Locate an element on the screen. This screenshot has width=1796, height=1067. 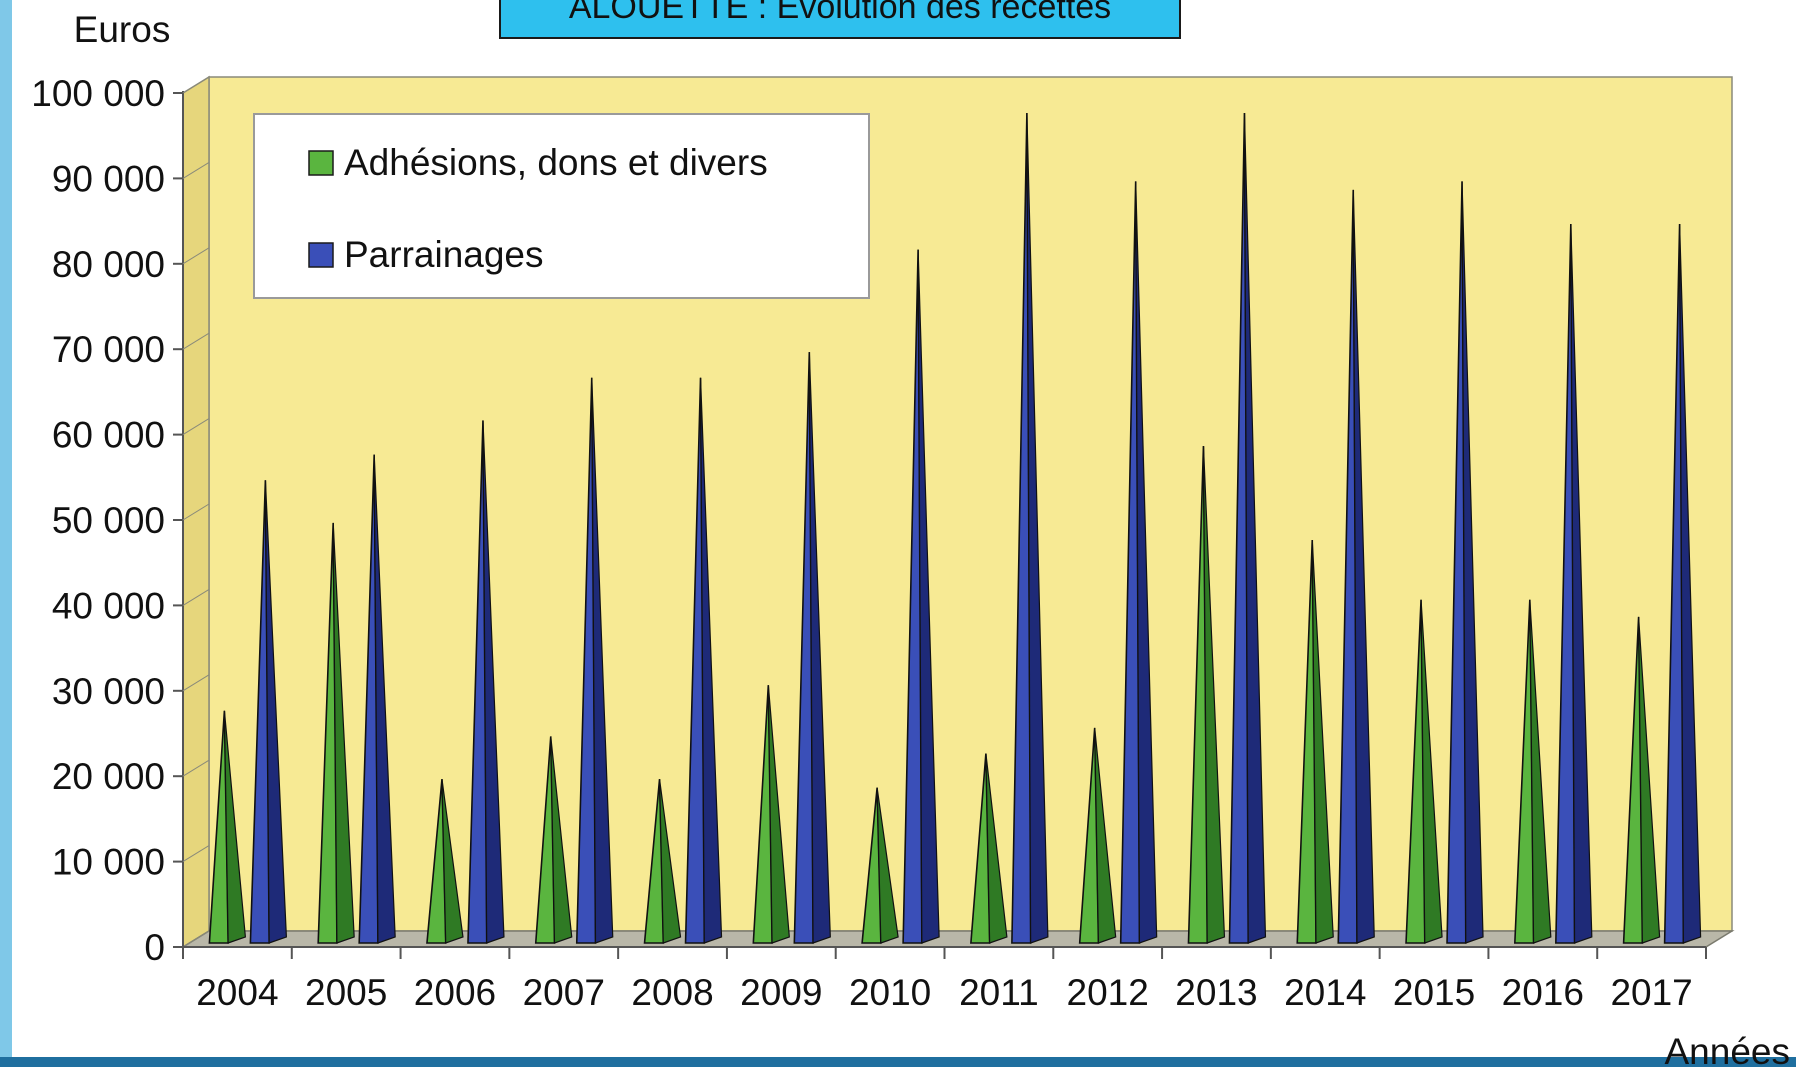
legend-label-parrainages: Parrainages is located at coordinates (444, 254).